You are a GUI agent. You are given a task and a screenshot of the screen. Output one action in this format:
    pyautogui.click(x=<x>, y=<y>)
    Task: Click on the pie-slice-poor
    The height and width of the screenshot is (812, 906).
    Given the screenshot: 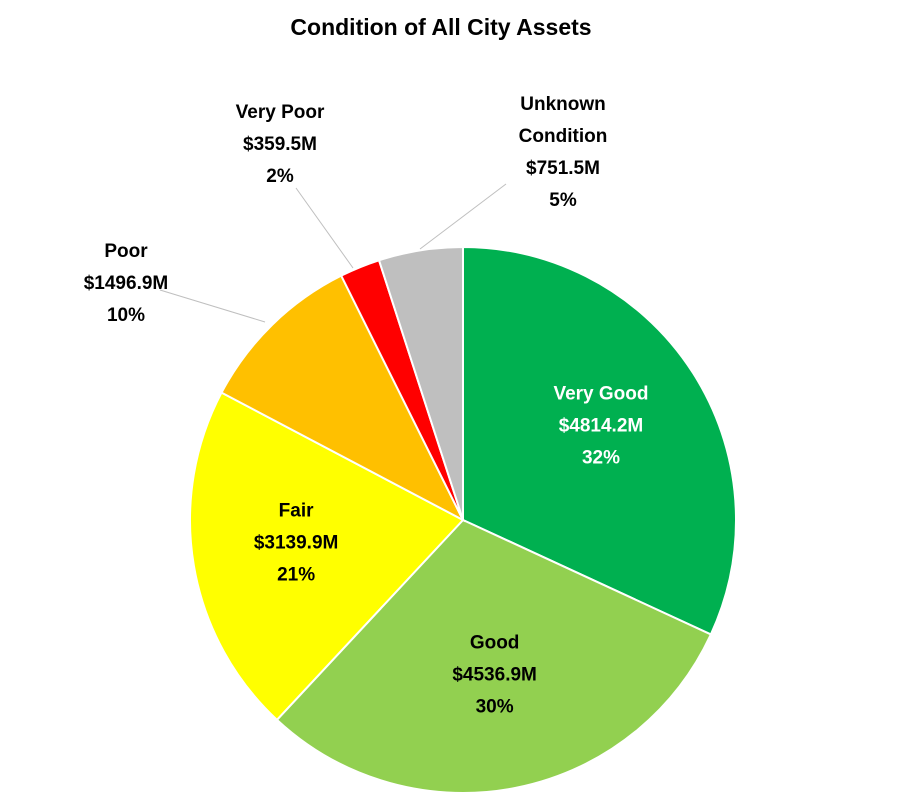 What is the action you would take?
    pyautogui.click(x=343, y=398)
    